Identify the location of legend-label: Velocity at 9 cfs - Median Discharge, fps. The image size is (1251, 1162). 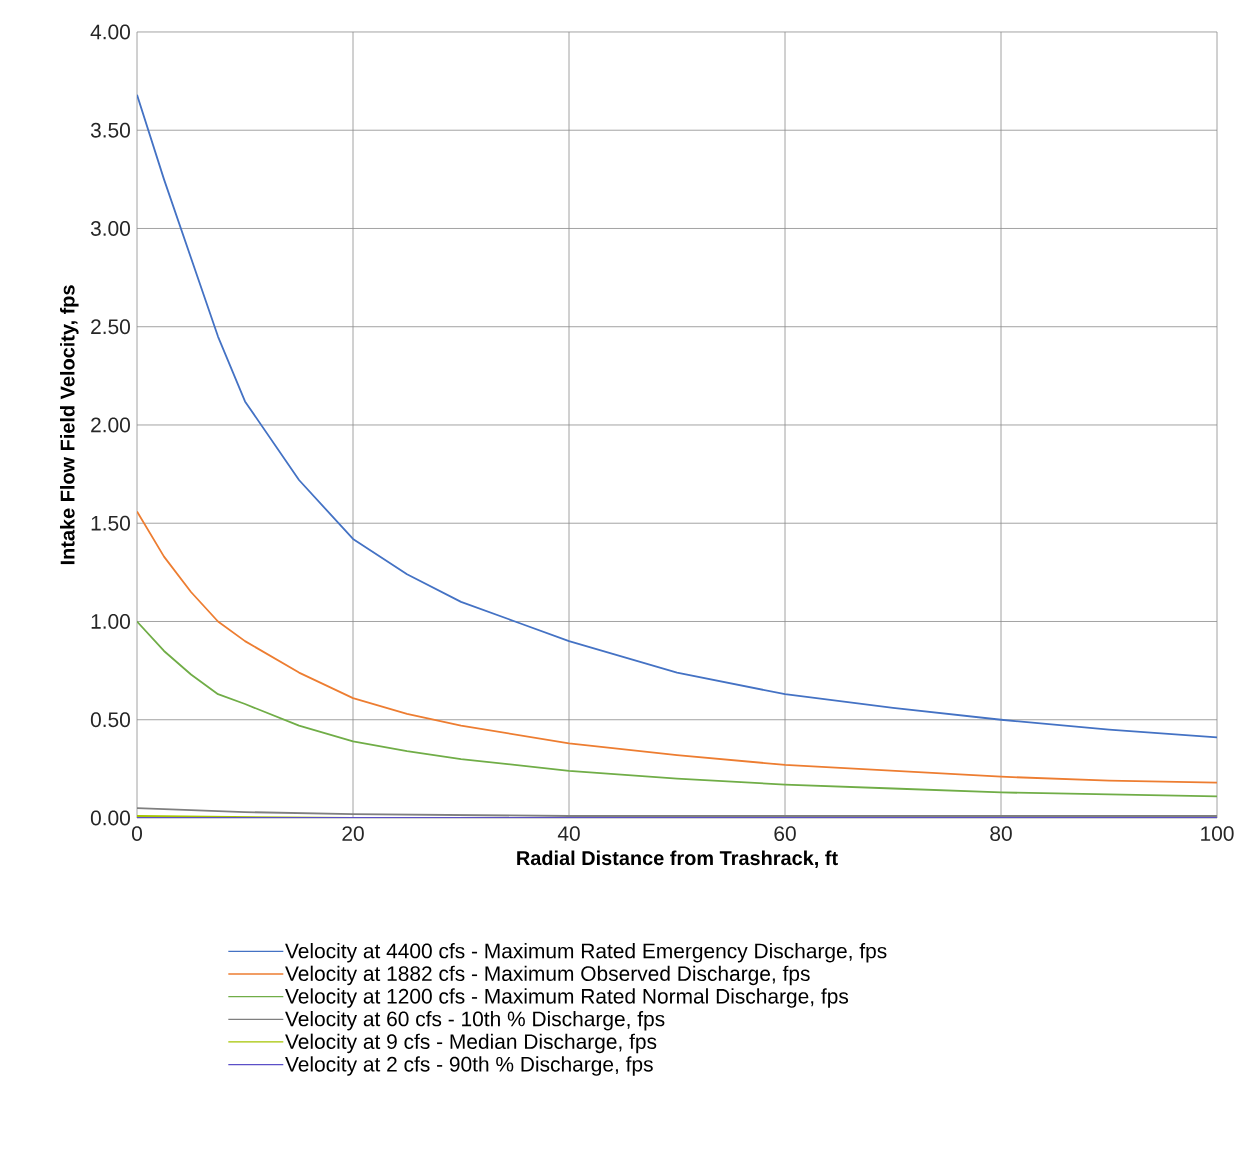
(471, 1043).